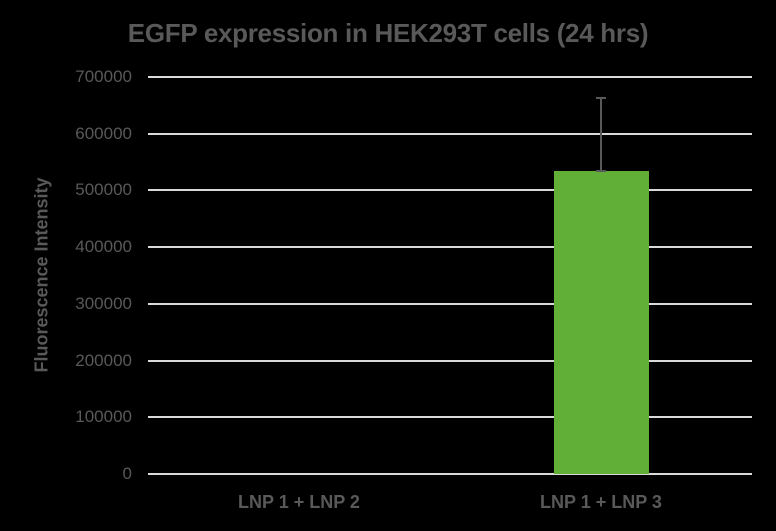  I want to click on x-tick-label: LNP 1 + LNP 2, so click(299, 502).